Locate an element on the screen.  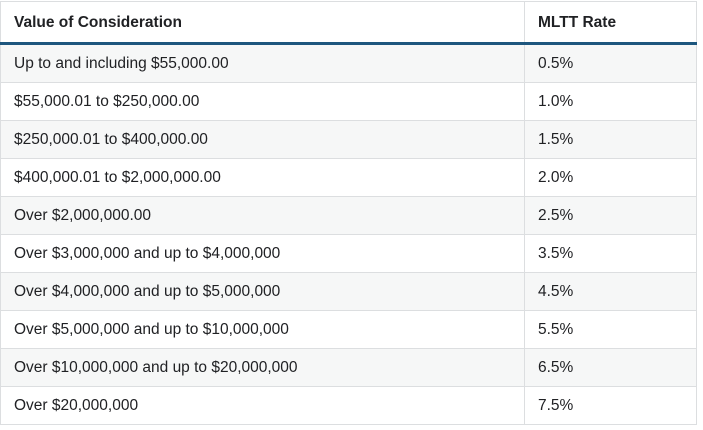
table-row: Up to and including $55,000.00 0.5% is located at coordinates (348, 63).